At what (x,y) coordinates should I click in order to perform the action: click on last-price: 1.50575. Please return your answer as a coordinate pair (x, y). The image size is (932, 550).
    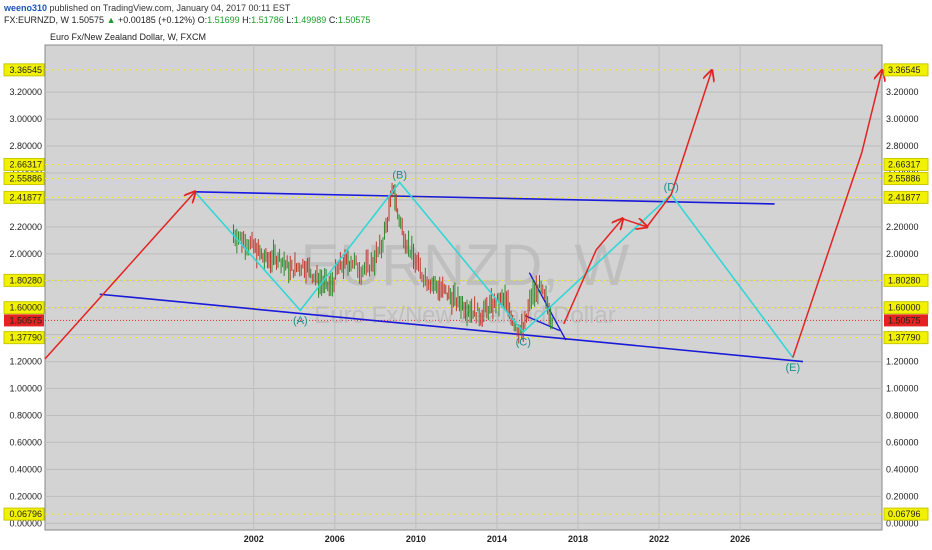
    Looking at the image, I should click on (88, 20).